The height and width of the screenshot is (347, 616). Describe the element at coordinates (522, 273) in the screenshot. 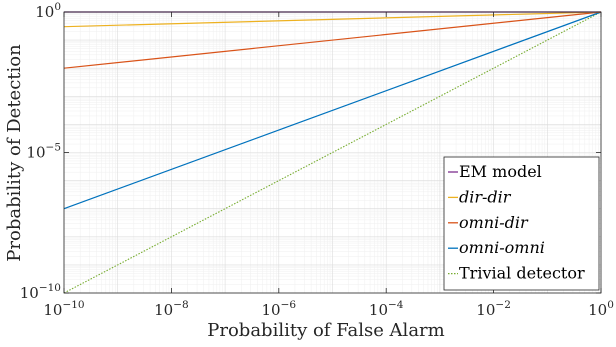

I see `legend-label: Trivial detector` at that location.